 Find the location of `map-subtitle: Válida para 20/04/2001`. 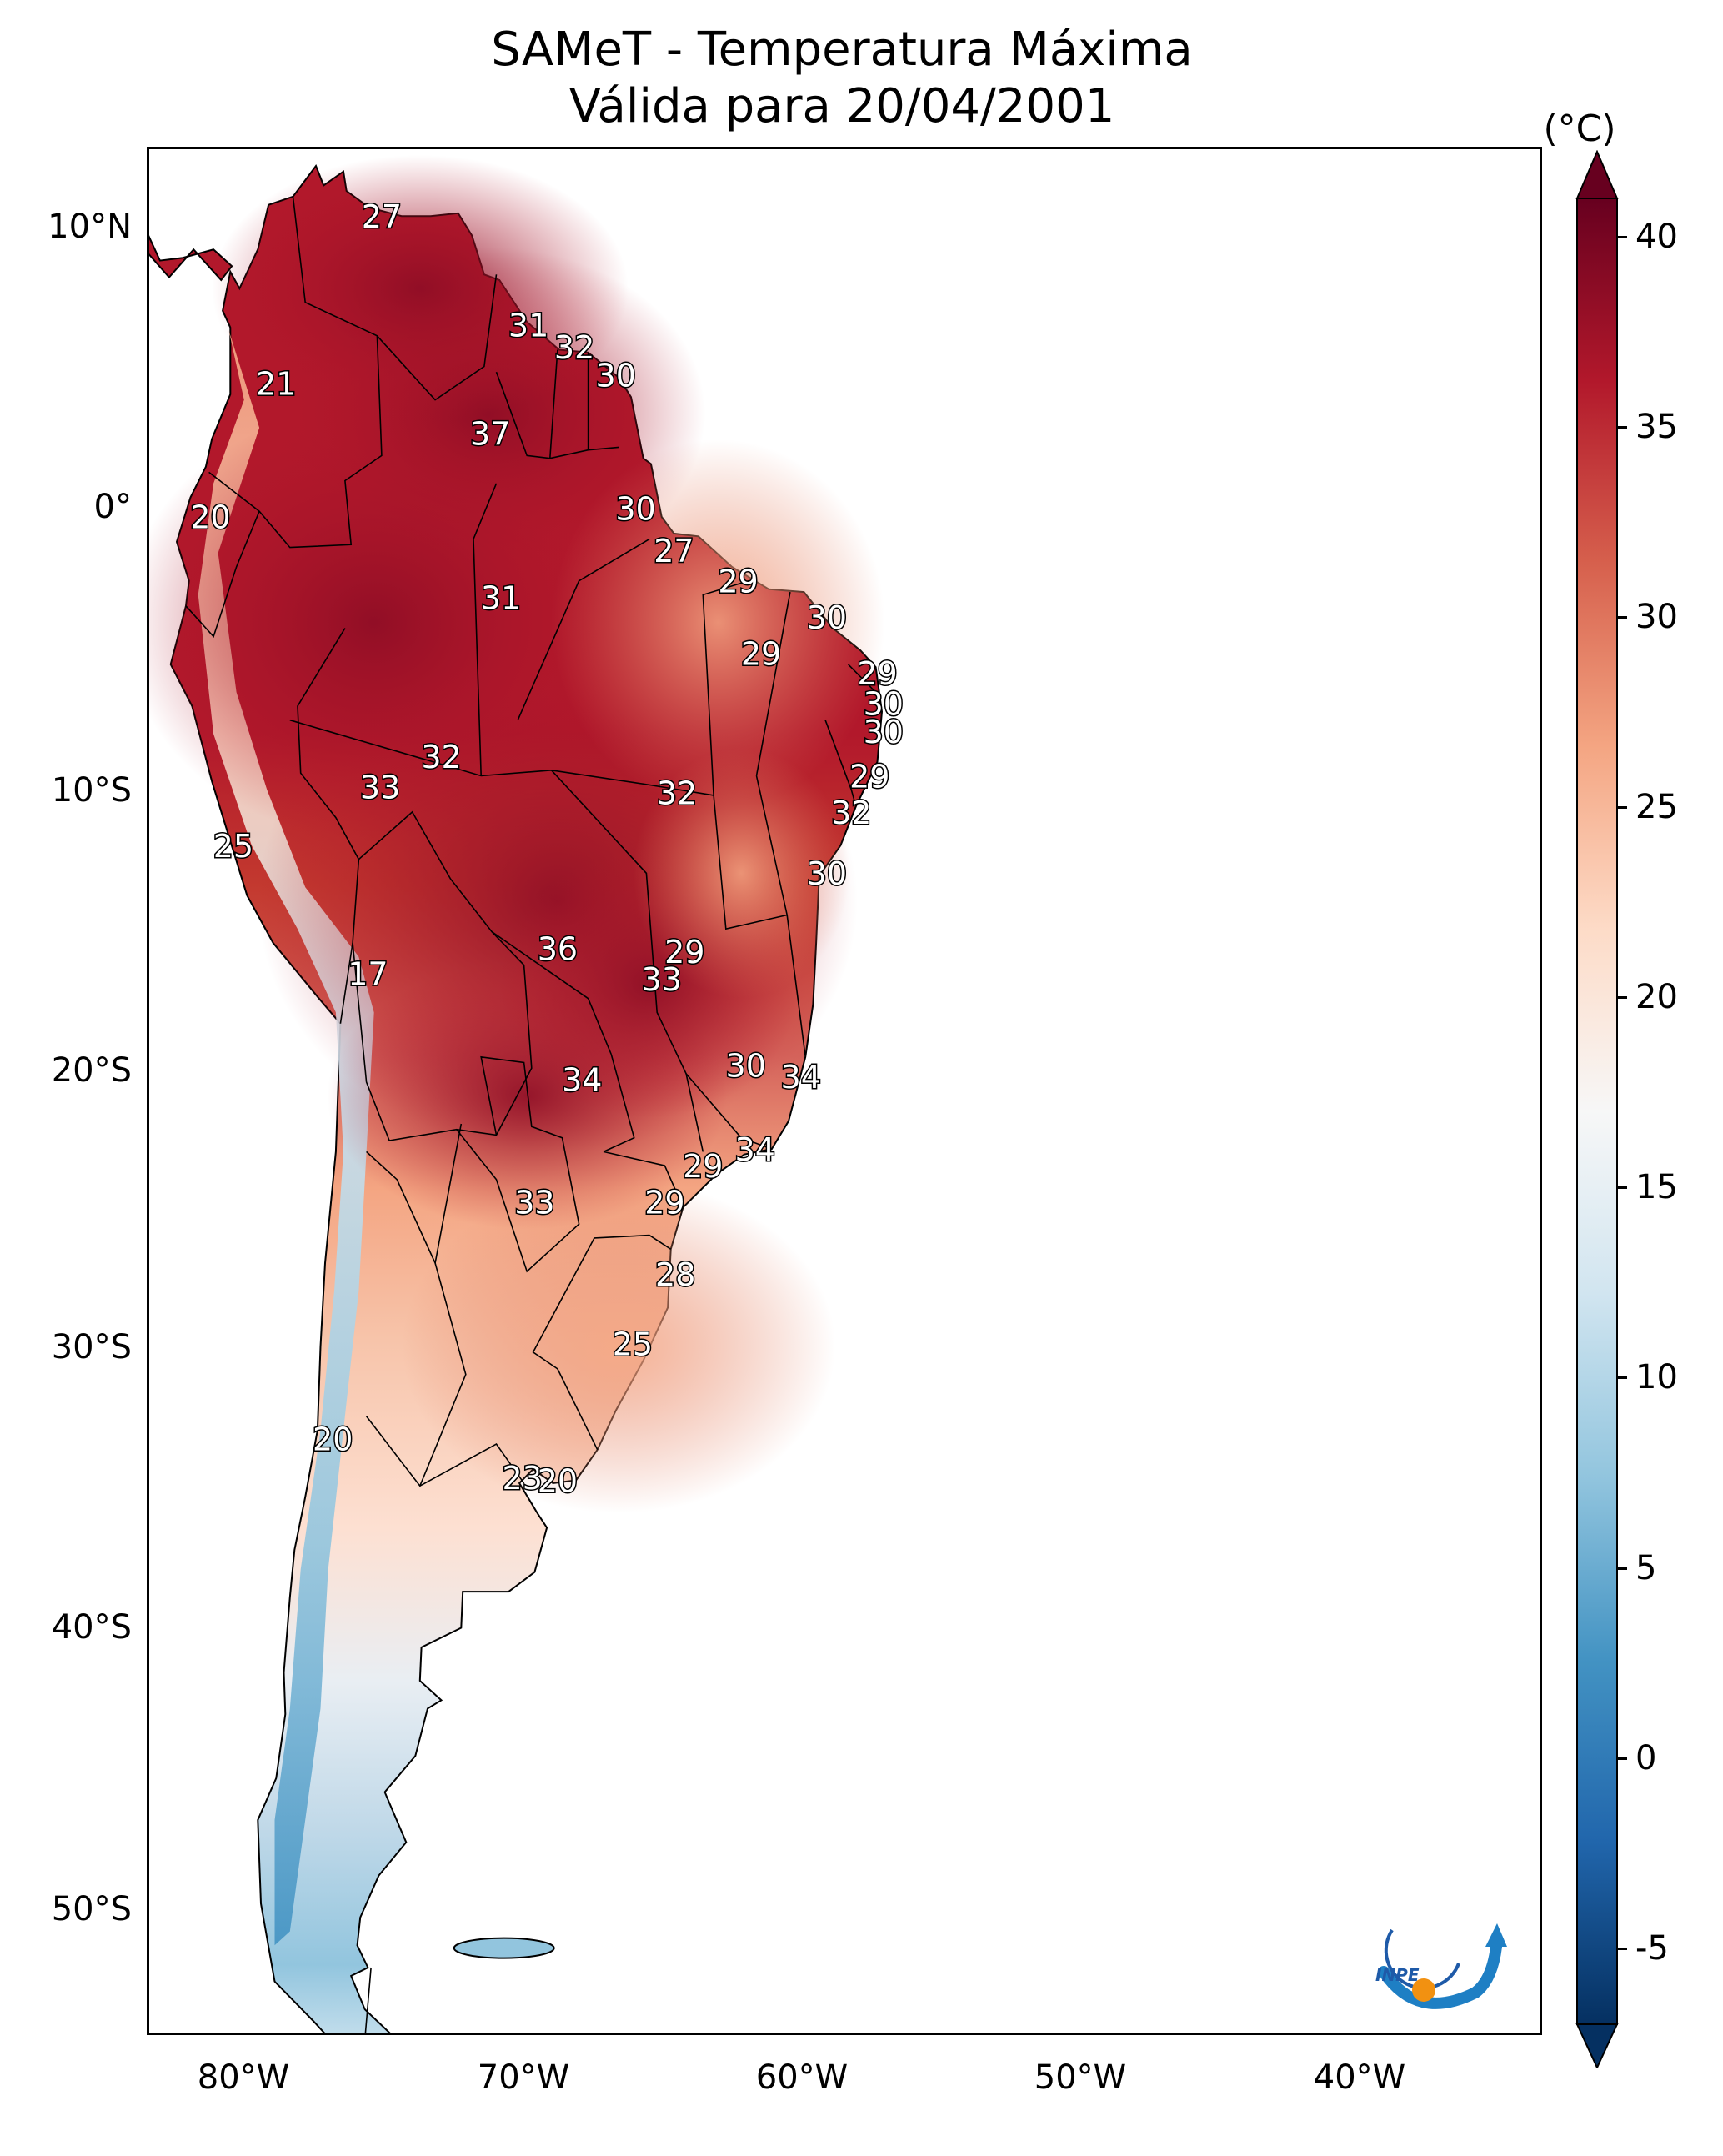

map-subtitle: Válida para 20/04/2001 is located at coordinates (841, 106).